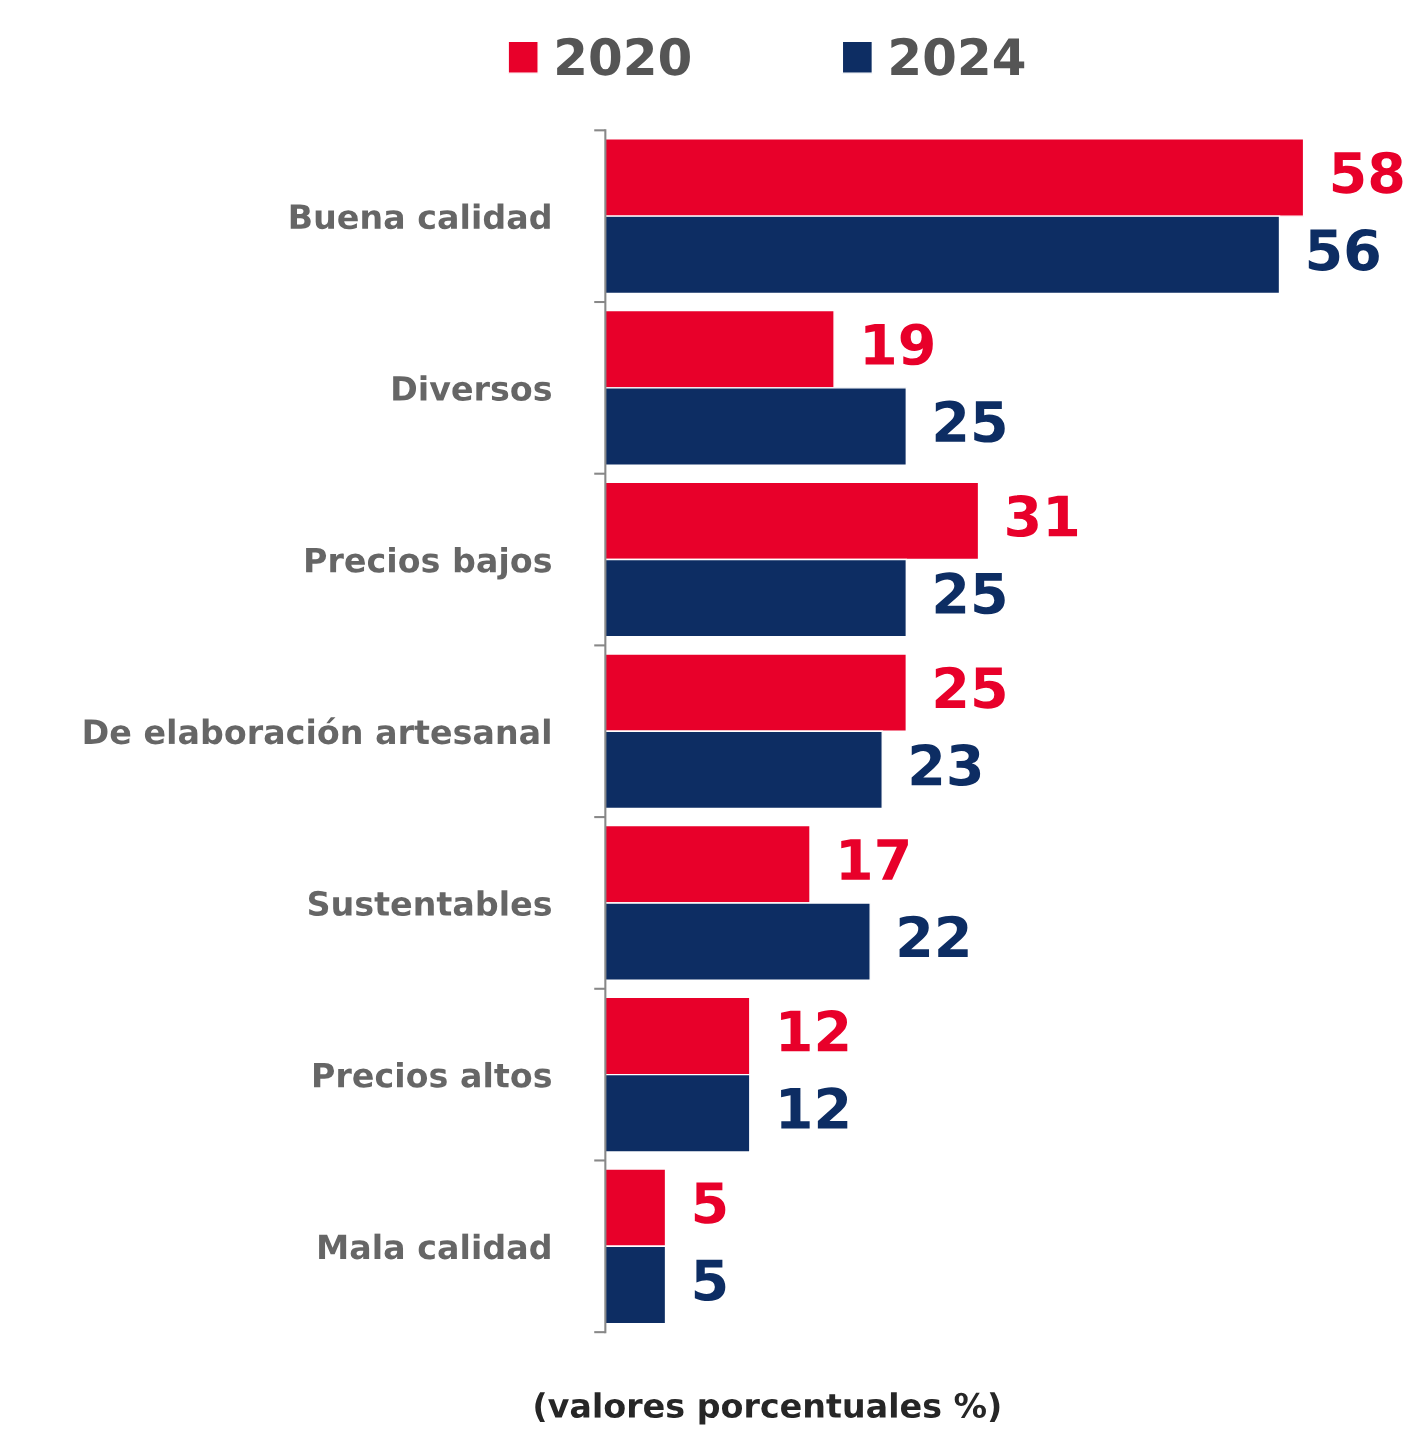 This screenshot has width=1421, height=1448. I want to click on y-tick-label: Diversos, so click(472, 388).